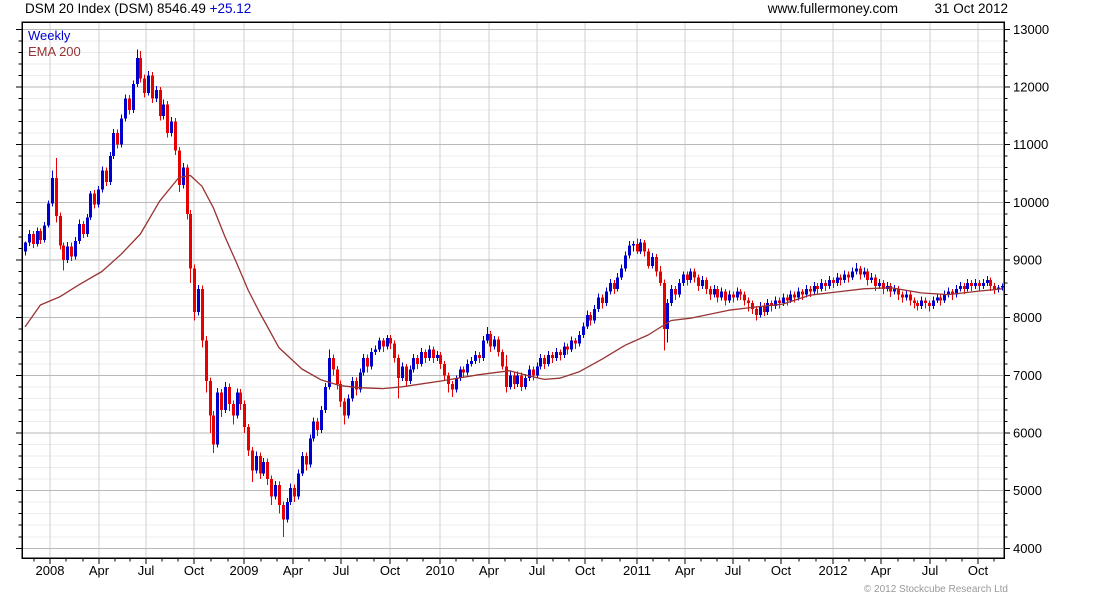 This screenshot has height=600, width=1100. What do you see at coordinates (833, 570) in the screenshot?
I see `svg-text: 2012` at bounding box center [833, 570].